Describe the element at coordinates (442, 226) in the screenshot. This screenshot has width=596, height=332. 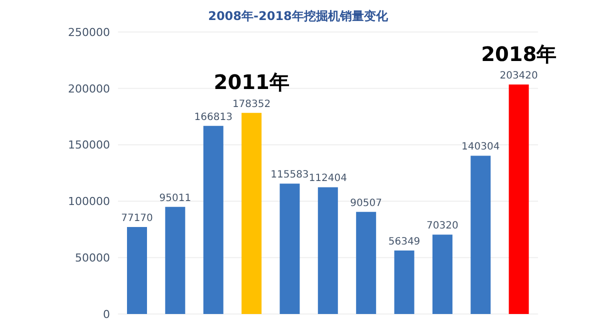
I see `data-label: 70320` at that location.